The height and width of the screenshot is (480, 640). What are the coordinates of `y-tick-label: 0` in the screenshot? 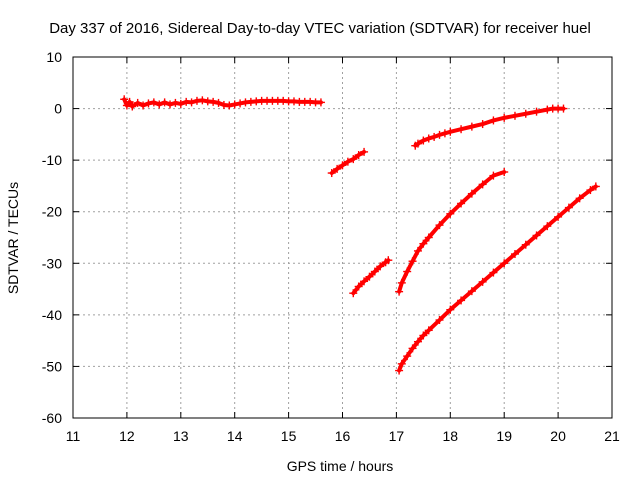 It's located at (58, 109).